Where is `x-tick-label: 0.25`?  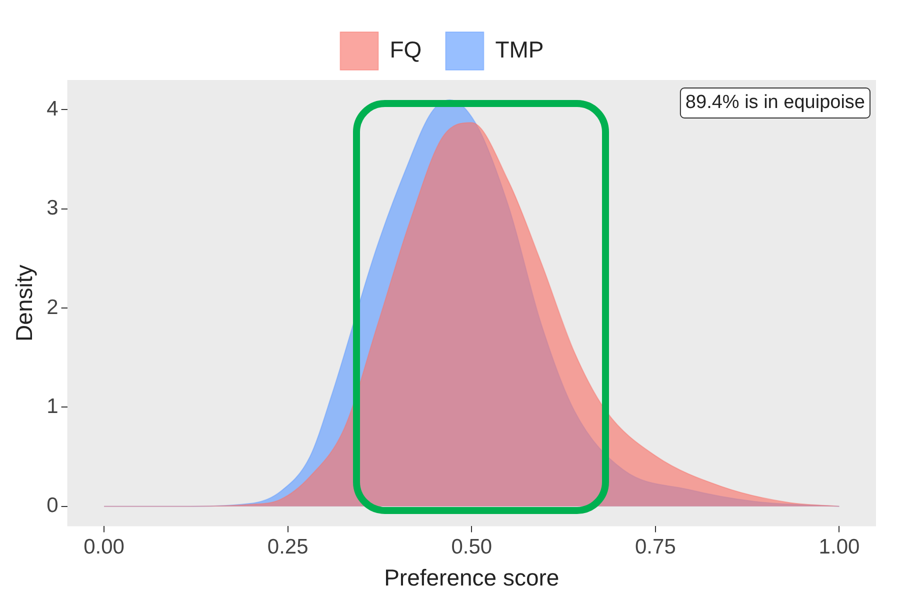 x-tick-label: 0.25 is located at coordinates (287, 547).